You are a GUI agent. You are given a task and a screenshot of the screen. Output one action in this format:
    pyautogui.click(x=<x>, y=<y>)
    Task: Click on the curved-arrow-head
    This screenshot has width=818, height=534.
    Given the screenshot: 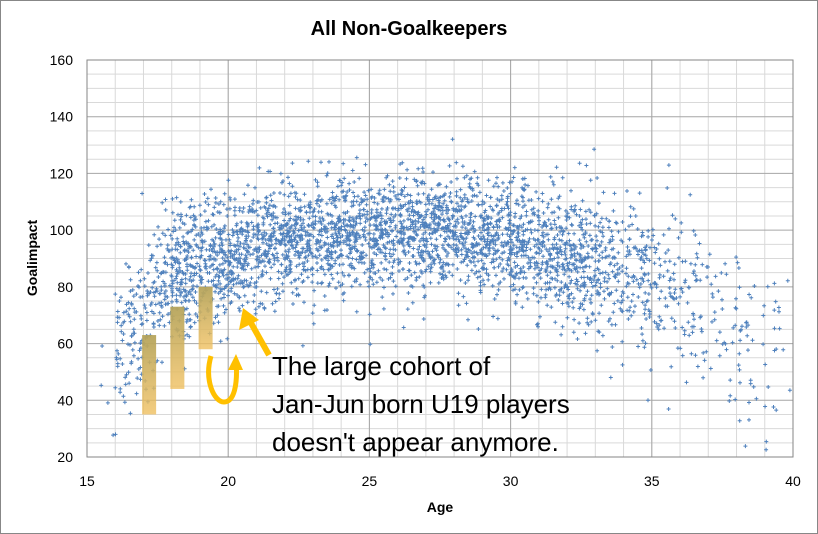 What is the action you would take?
    pyautogui.click(x=235, y=362)
    